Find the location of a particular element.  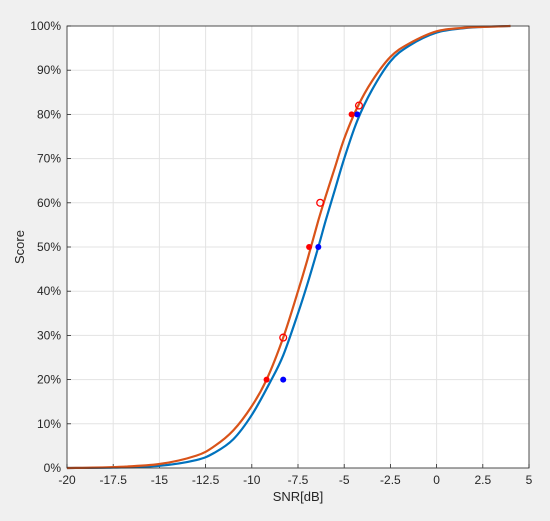

x-tick-labels: -20 -17.5 -15 -12.5 -10 -7.5 -5 -2.5 0 2.5 5 is located at coordinates (295, 480).